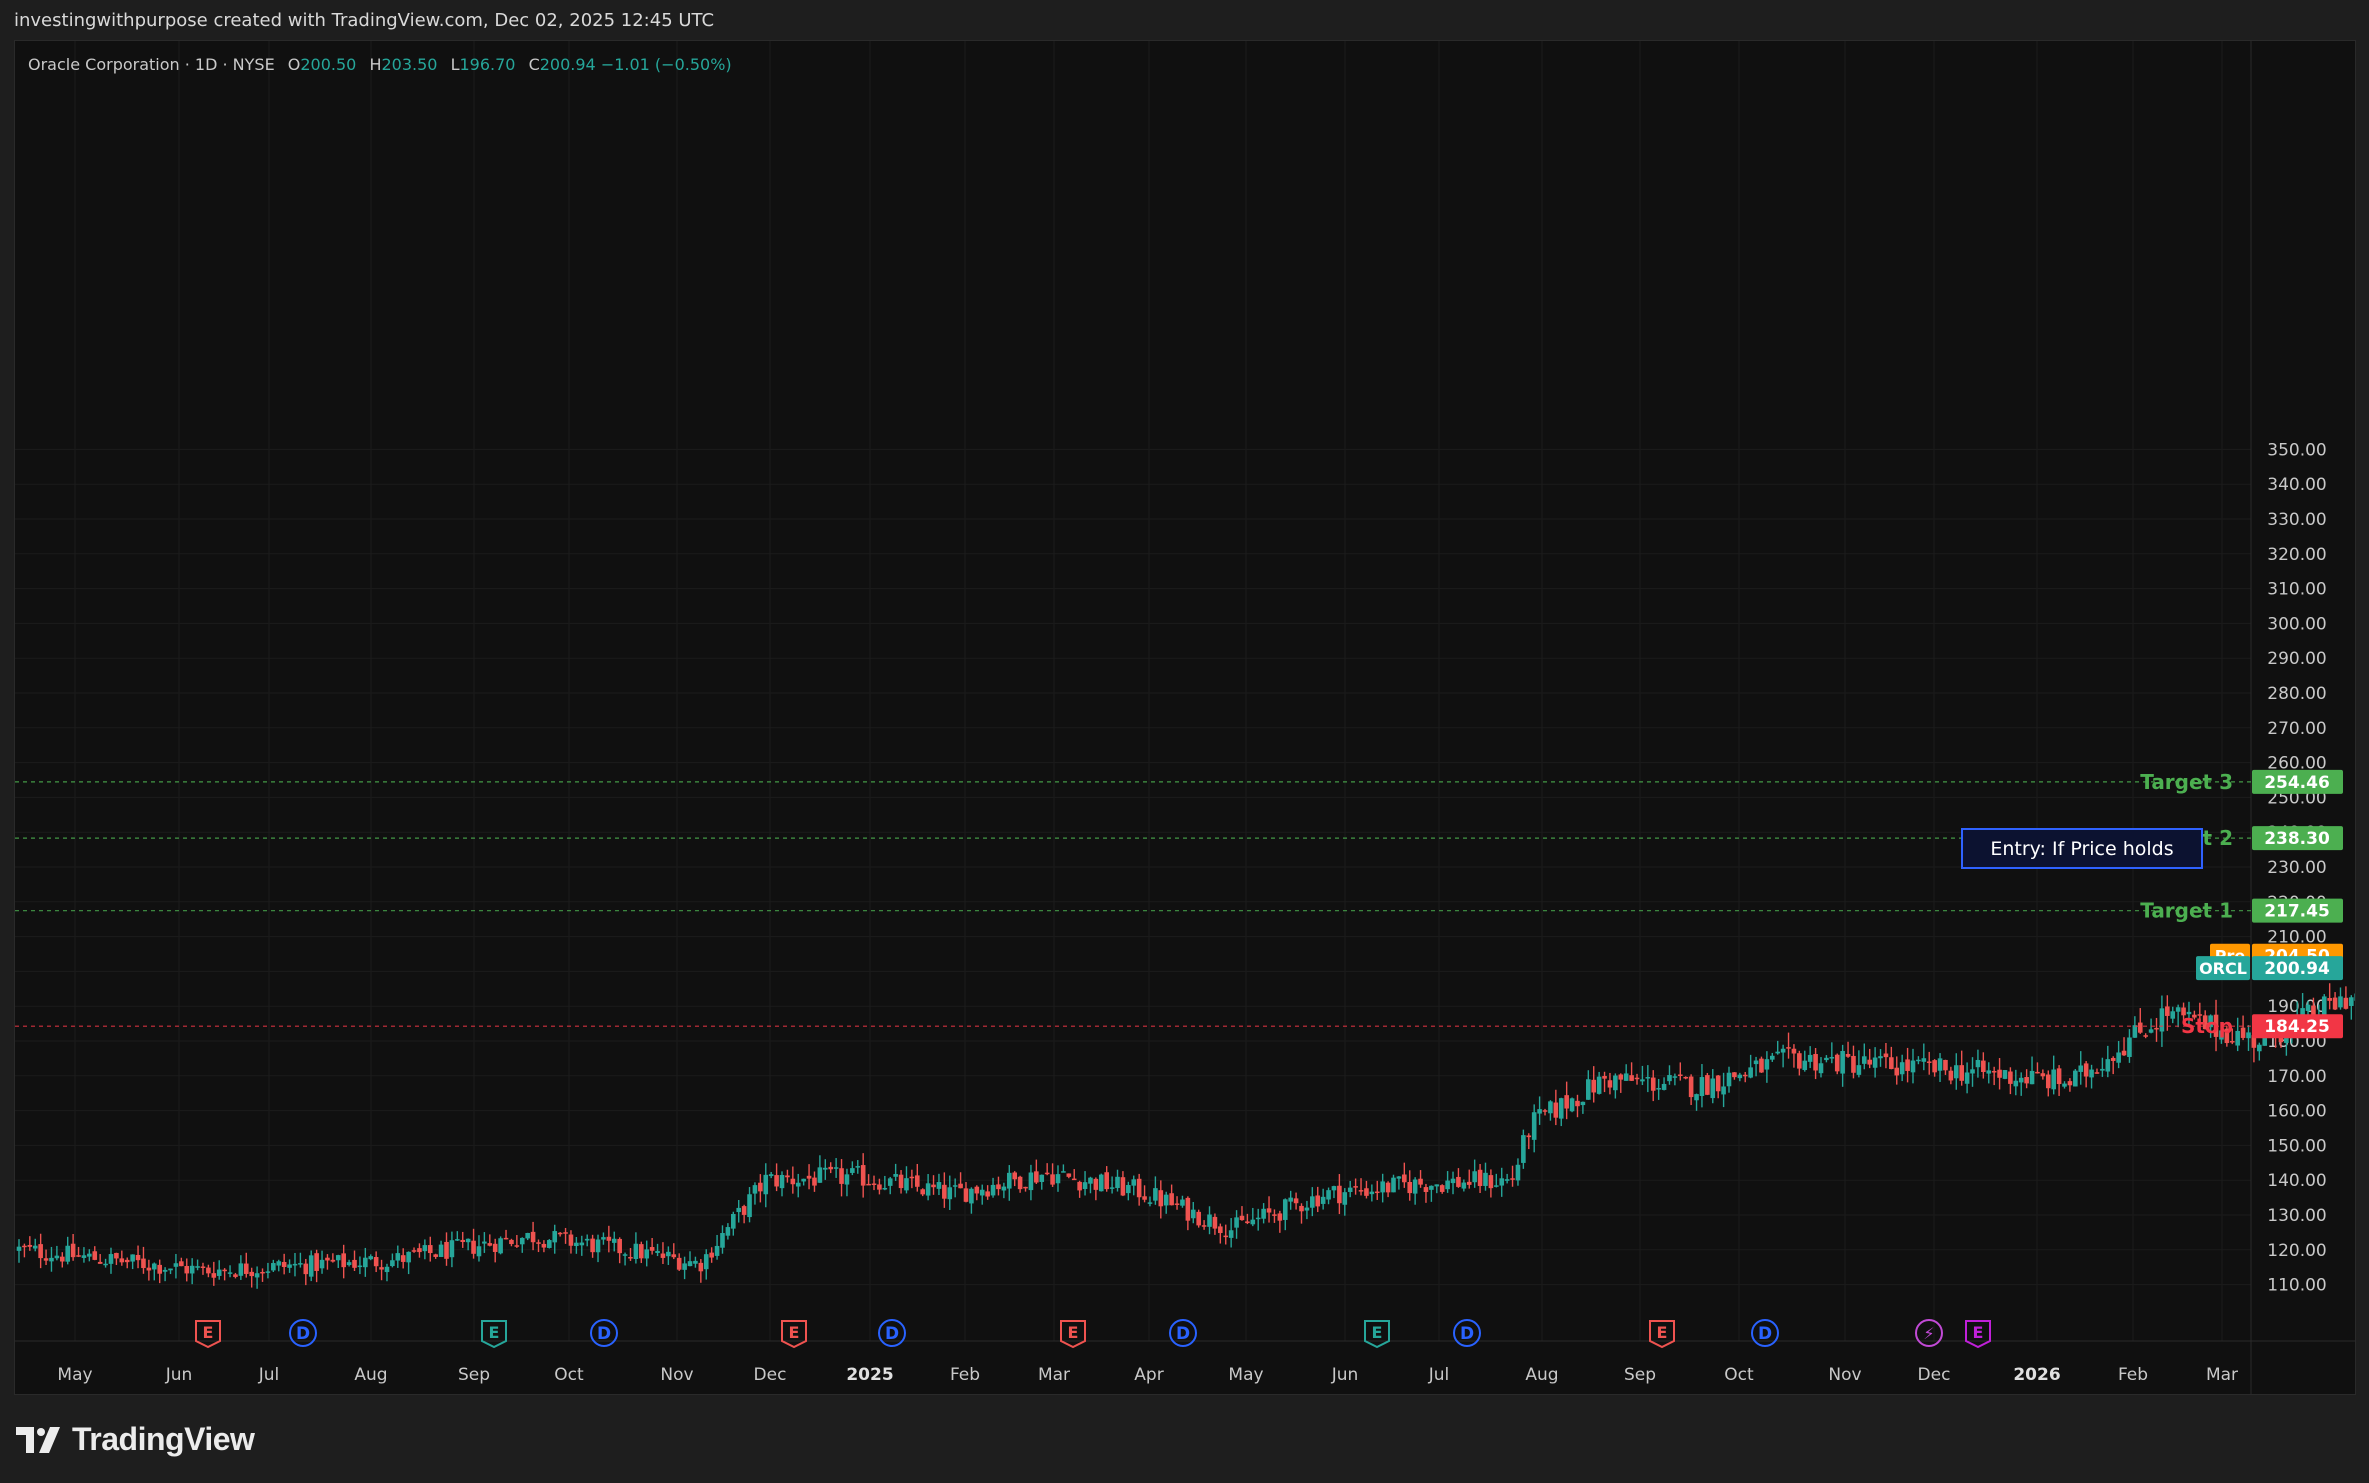 This screenshot has height=1483, width=2369. Describe the element at coordinates (666, 64) in the screenshot. I see `change-value: −1.01 (−0.50%)` at that location.